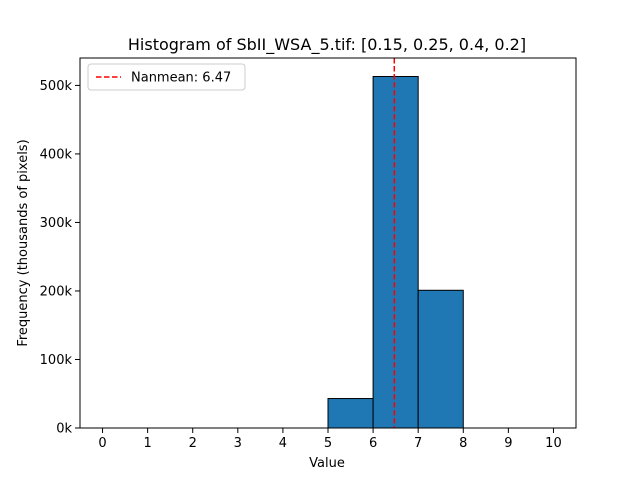 The image size is (640, 484). Describe the element at coordinates (283, 443) in the screenshot. I see `x-tick-label-4: 4` at that location.